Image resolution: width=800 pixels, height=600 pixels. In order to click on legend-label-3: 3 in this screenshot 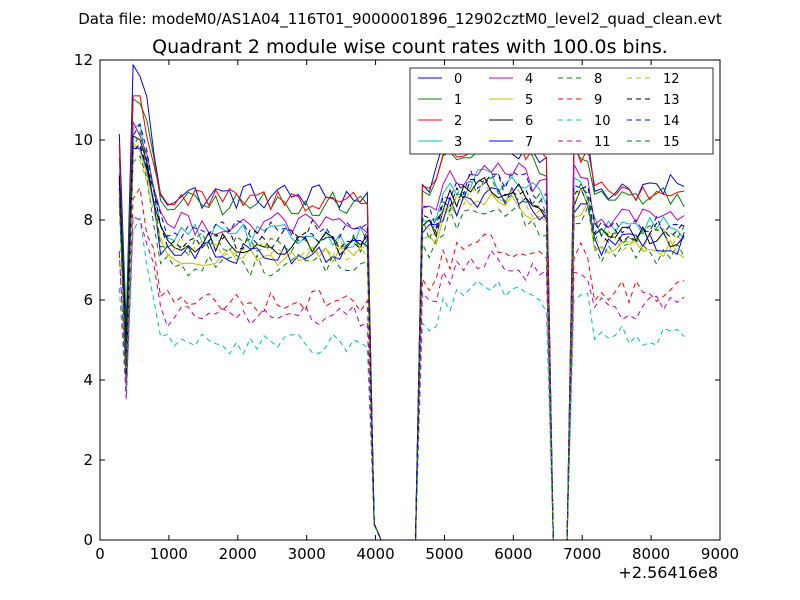, I will do `click(458, 142)`.